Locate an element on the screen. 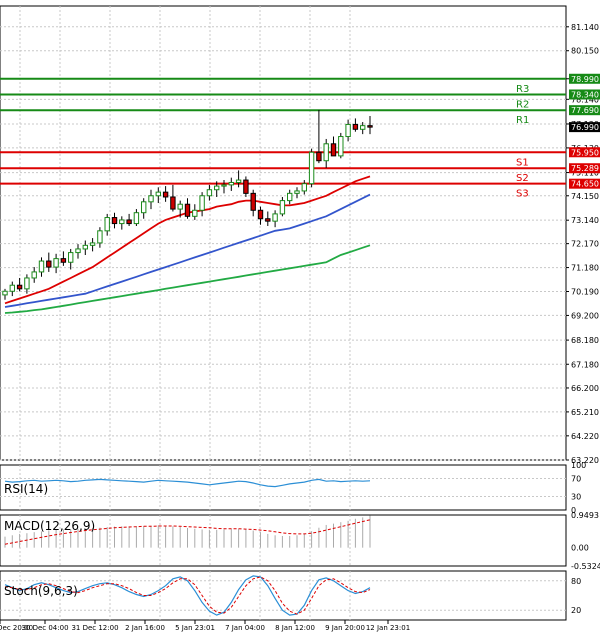 The width and height of the screenshot is (600, 635). price-tick-label: 69.200 is located at coordinates (585, 315).